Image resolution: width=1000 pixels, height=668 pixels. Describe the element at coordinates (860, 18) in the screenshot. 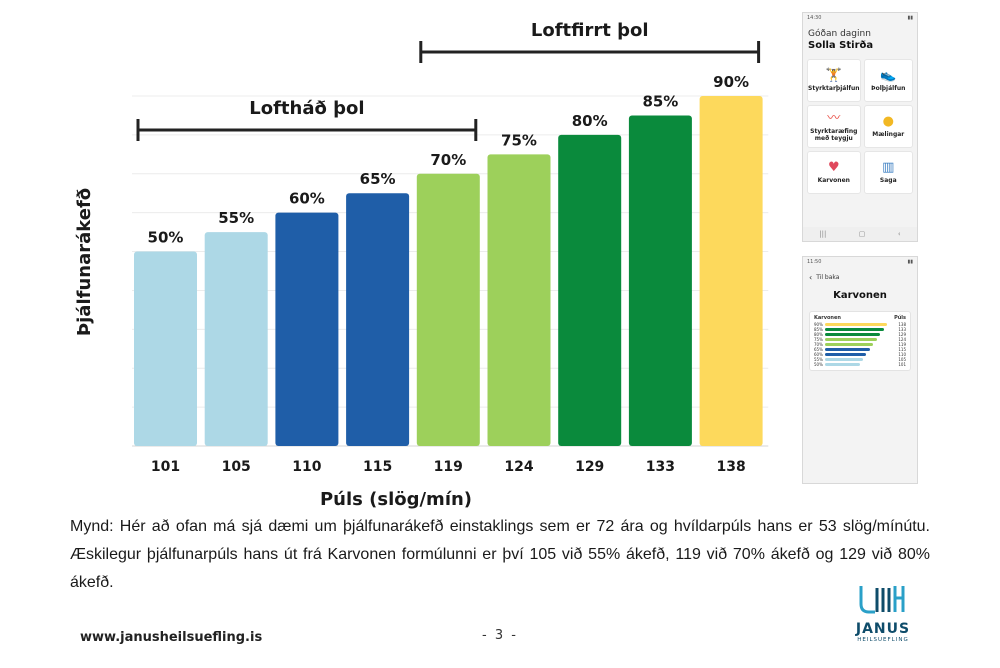

I see `phone-status-bar: 14:30 ▮▮` at that location.